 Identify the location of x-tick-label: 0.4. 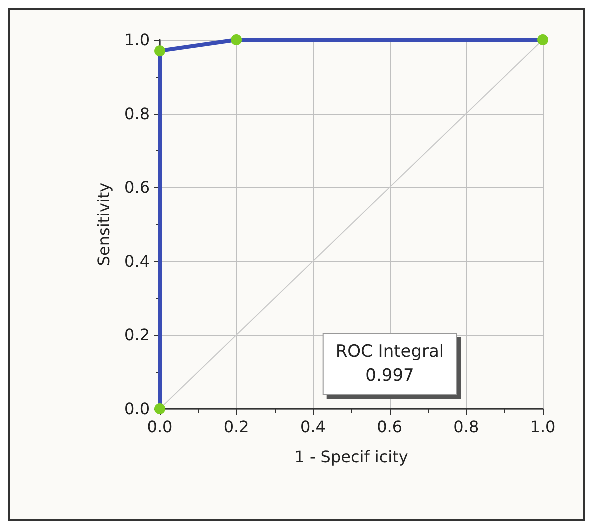
(313, 427).